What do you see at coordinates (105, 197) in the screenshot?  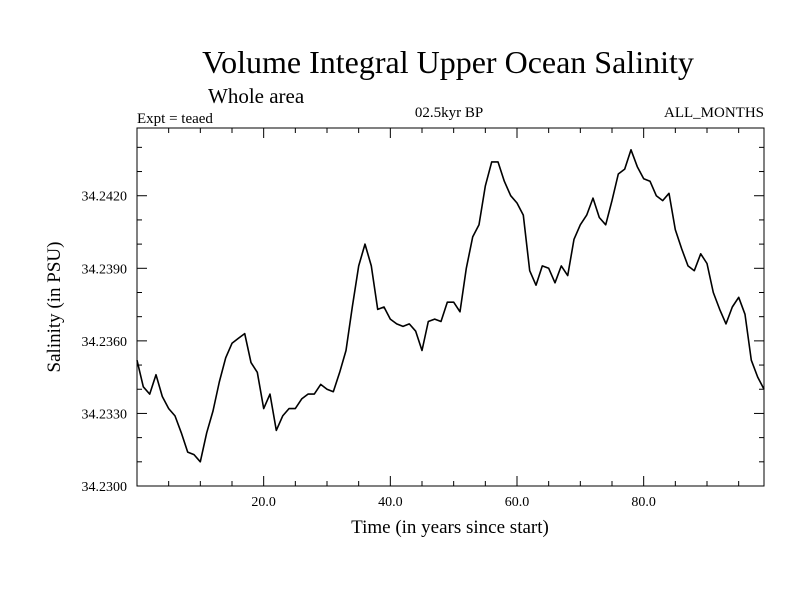 I see `y-tick-label: 34.2420` at bounding box center [105, 197].